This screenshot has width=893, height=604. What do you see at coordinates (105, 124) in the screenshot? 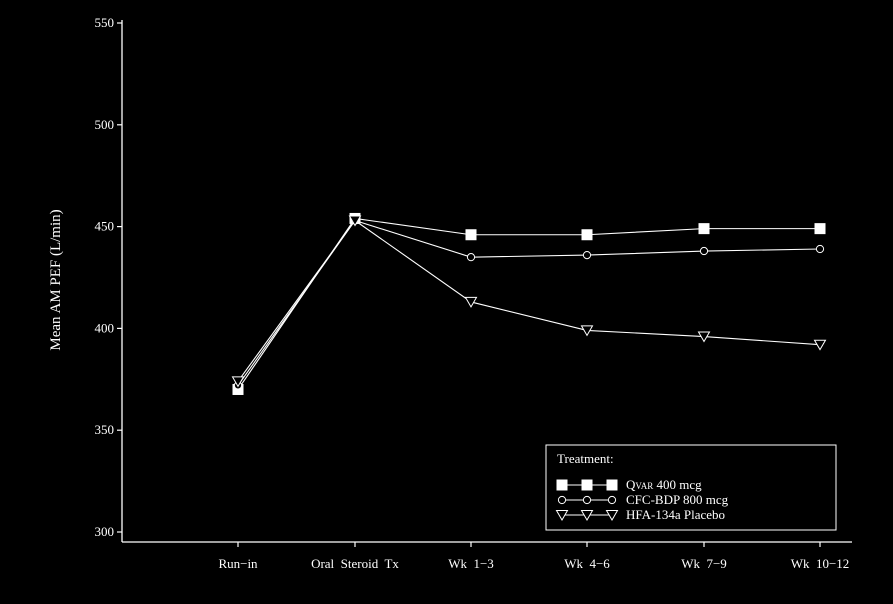
I see `y-tick-label: 500` at bounding box center [105, 124].